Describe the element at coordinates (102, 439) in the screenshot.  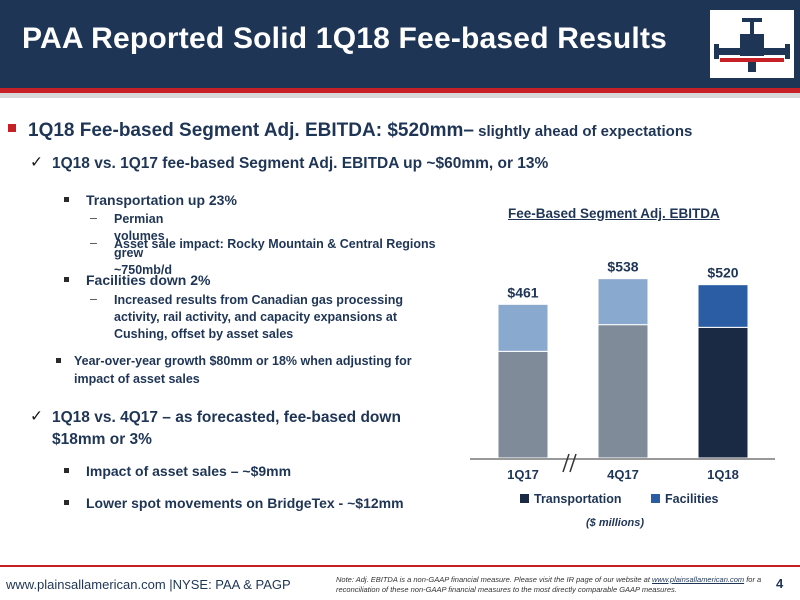
I see `check-item-text-line2: $18mm or 3%` at that location.